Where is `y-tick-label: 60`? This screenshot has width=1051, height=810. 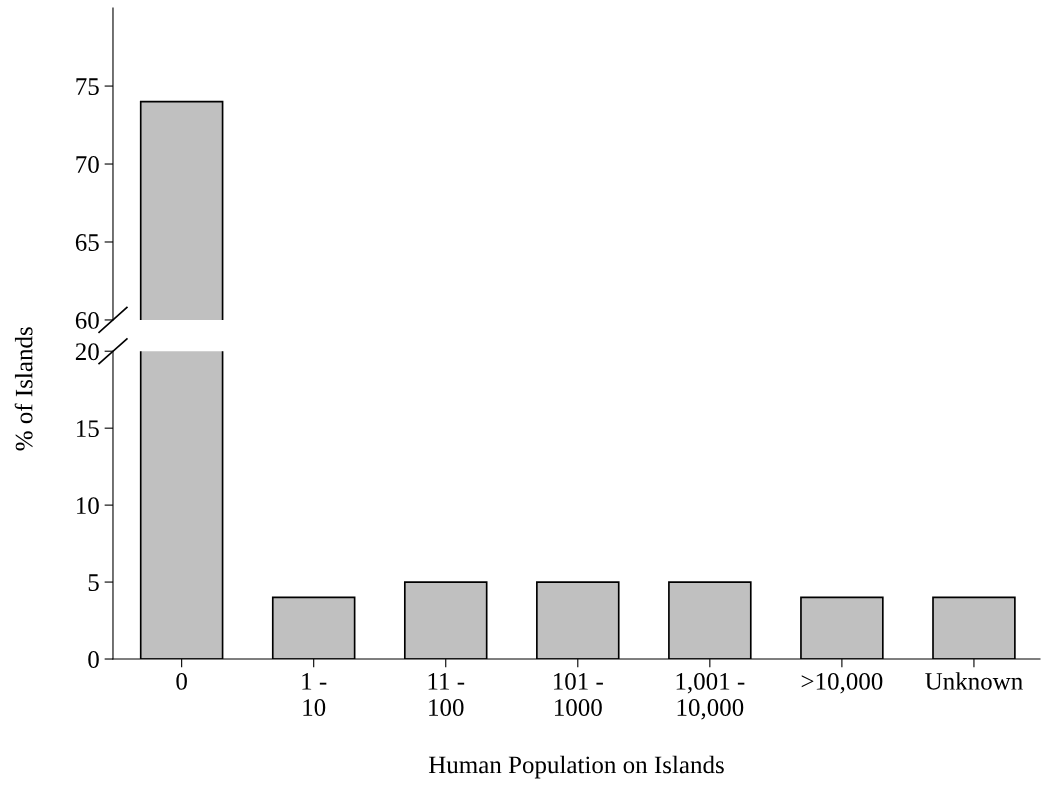 y-tick-label: 60 is located at coordinates (87, 320).